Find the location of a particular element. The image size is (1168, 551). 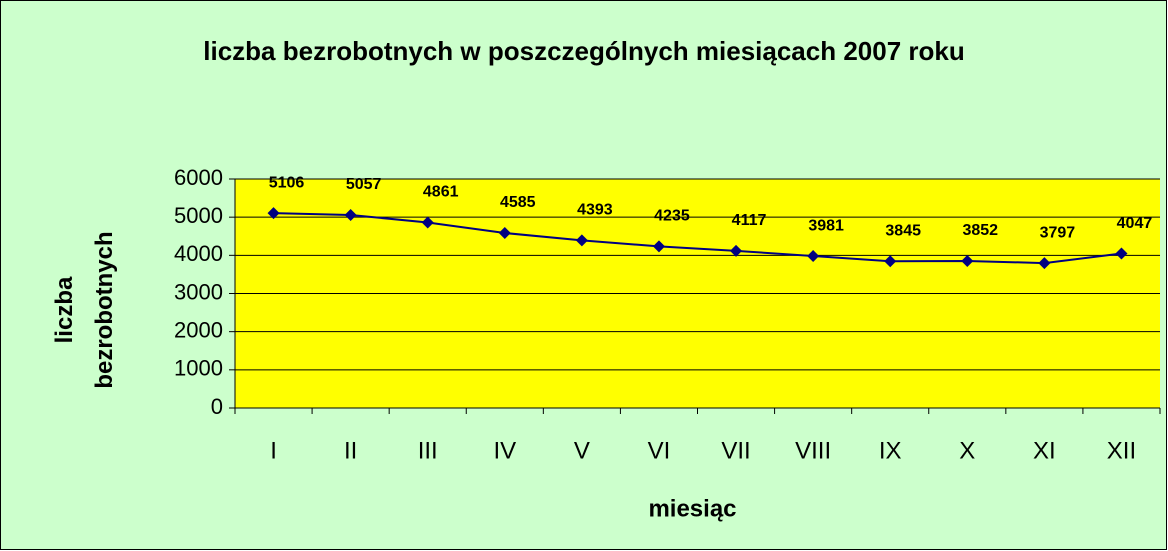

data-label: 3981 is located at coordinates (826, 225).